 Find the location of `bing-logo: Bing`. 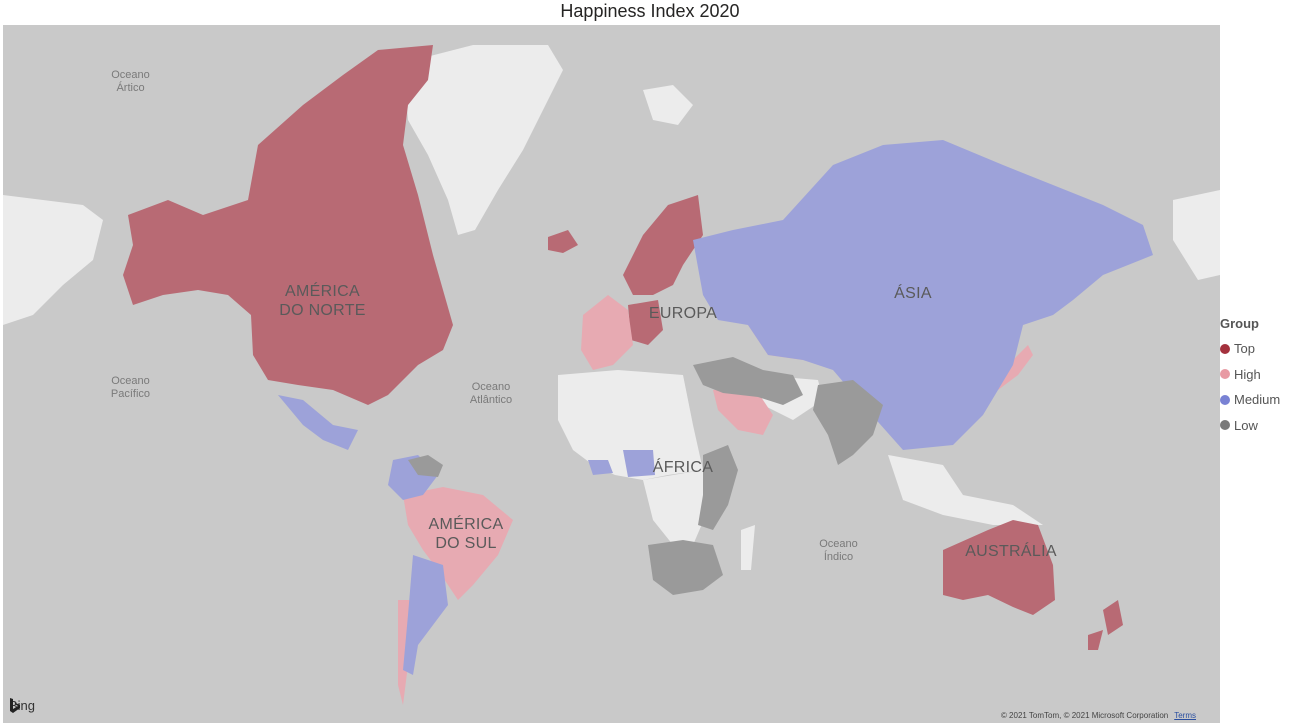

bing-logo: Bing is located at coordinates (22, 705).